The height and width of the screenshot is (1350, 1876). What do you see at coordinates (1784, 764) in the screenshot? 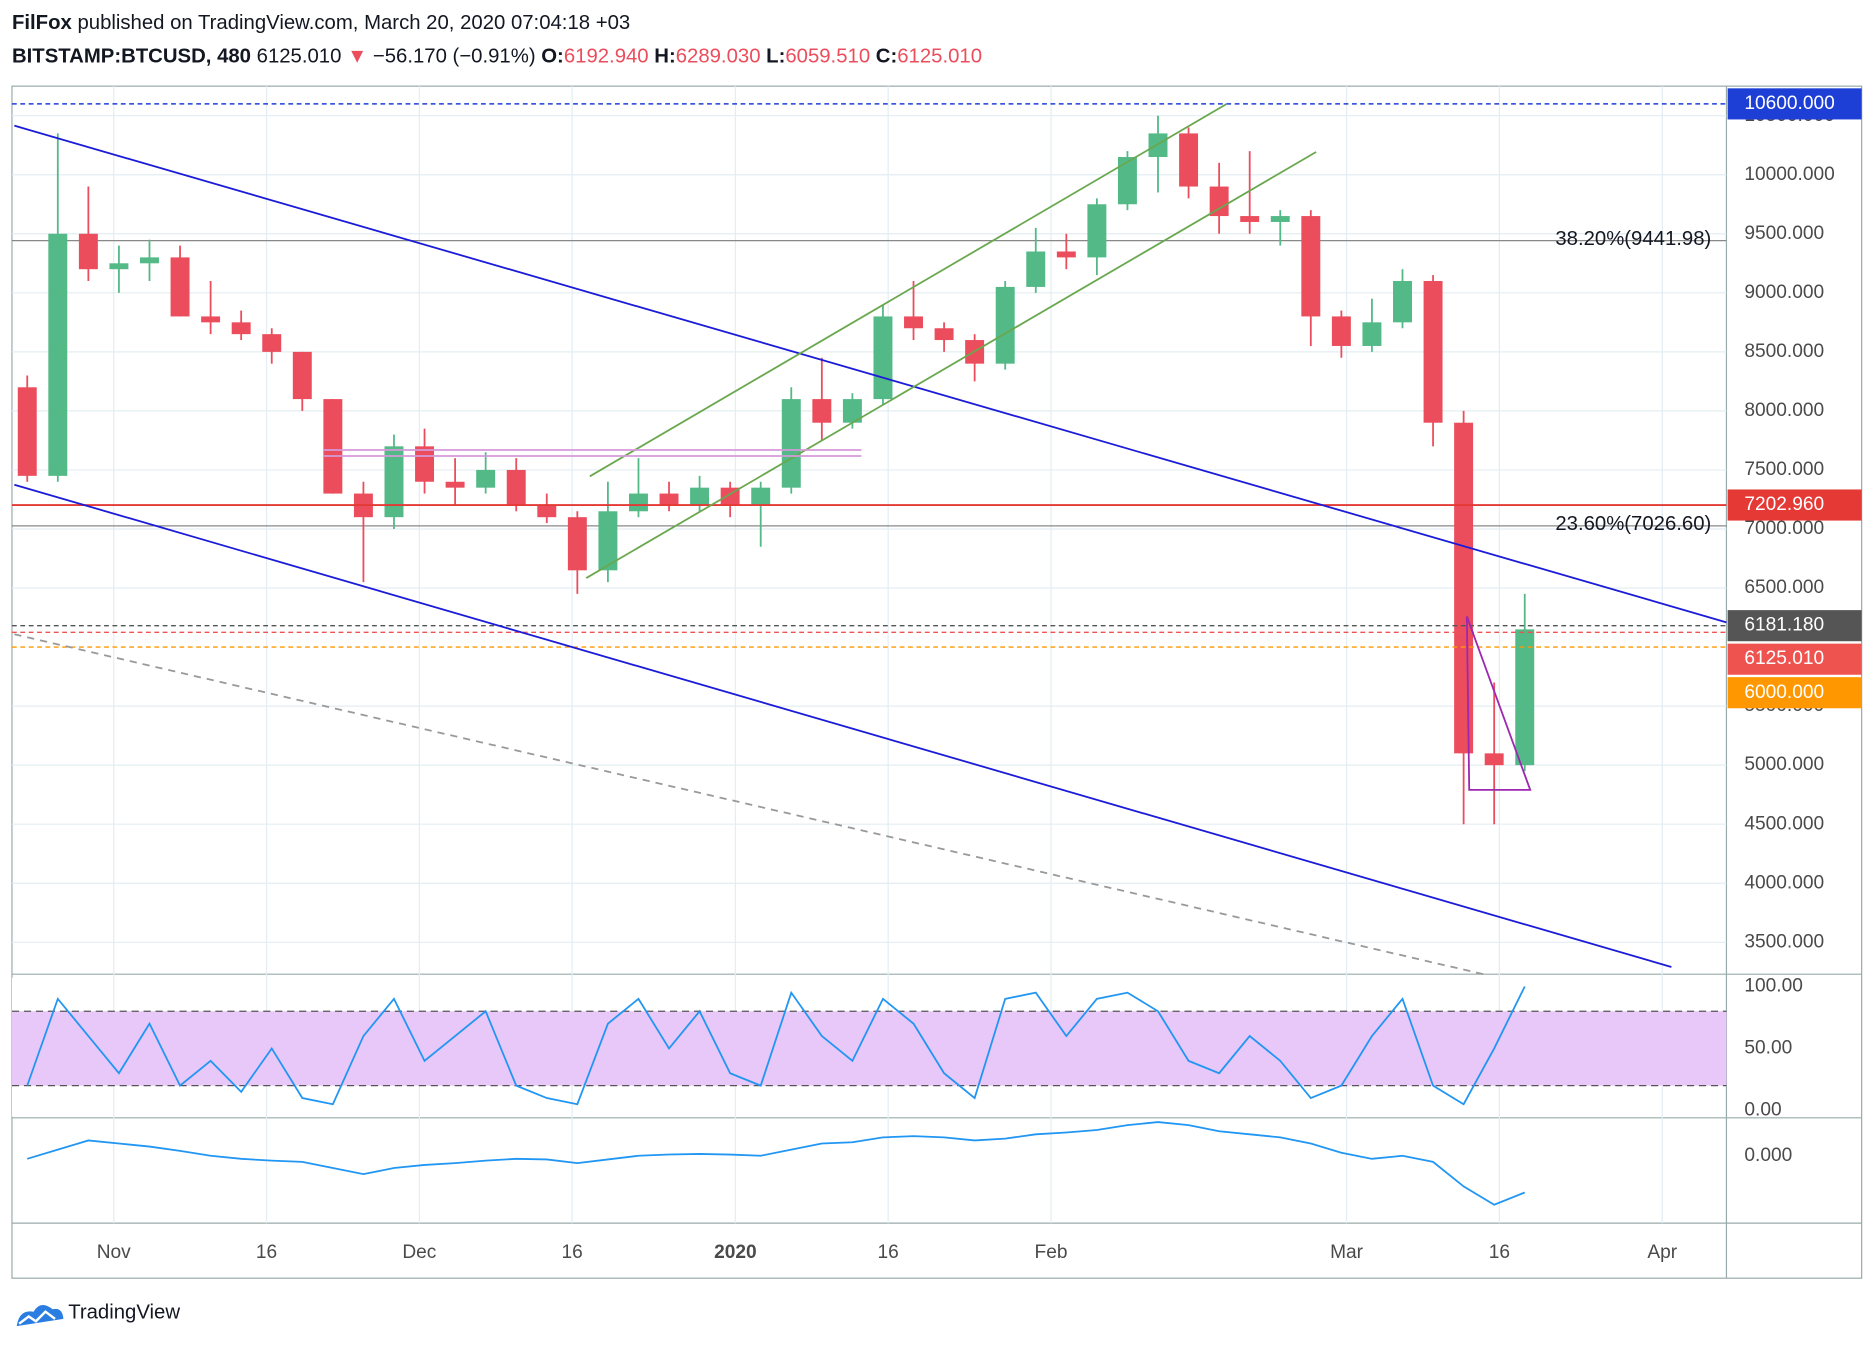
I see `y-tick-label: 5000.000` at bounding box center [1784, 764].